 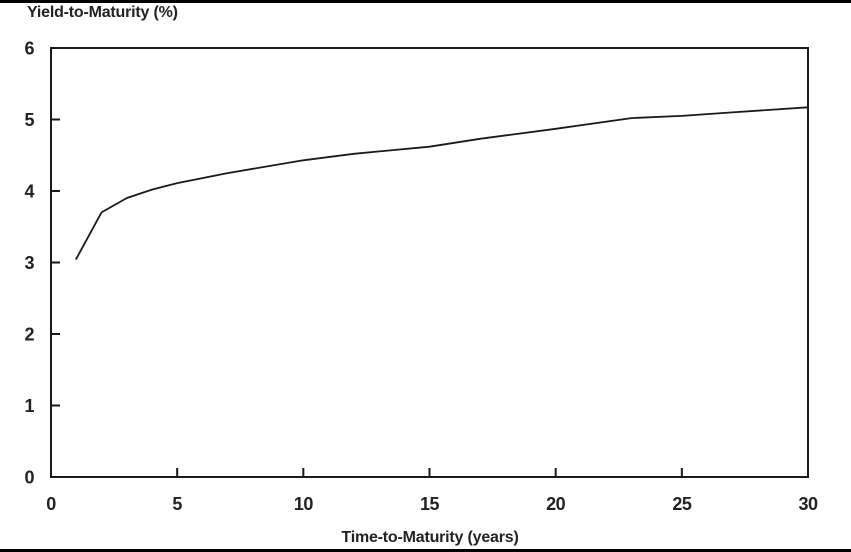 What do you see at coordinates (29, 49) in the screenshot?
I see `y-tick-label: 6` at bounding box center [29, 49].